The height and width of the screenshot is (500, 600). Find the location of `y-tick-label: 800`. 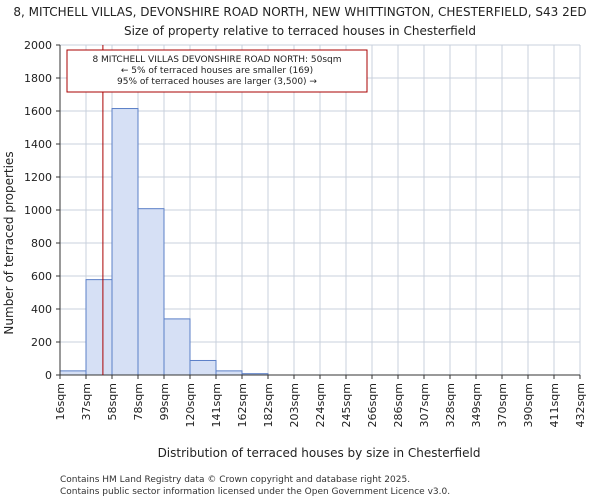

y-tick-label: 800 is located at coordinates (41, 243).